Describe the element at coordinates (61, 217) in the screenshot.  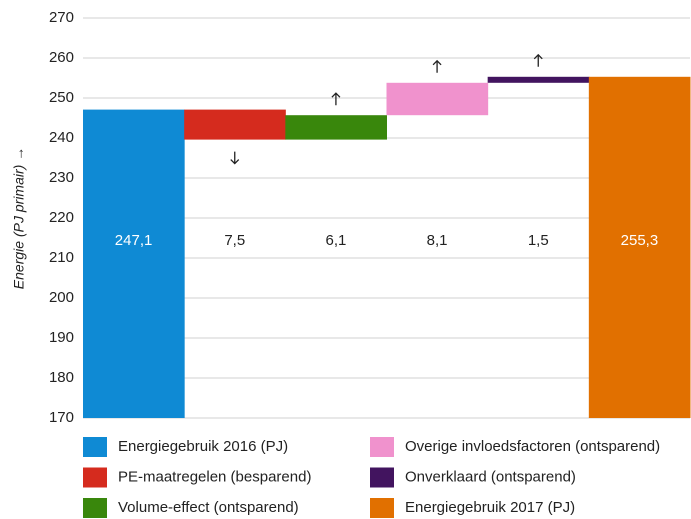
I see `y-tick-label: 220` at that location.